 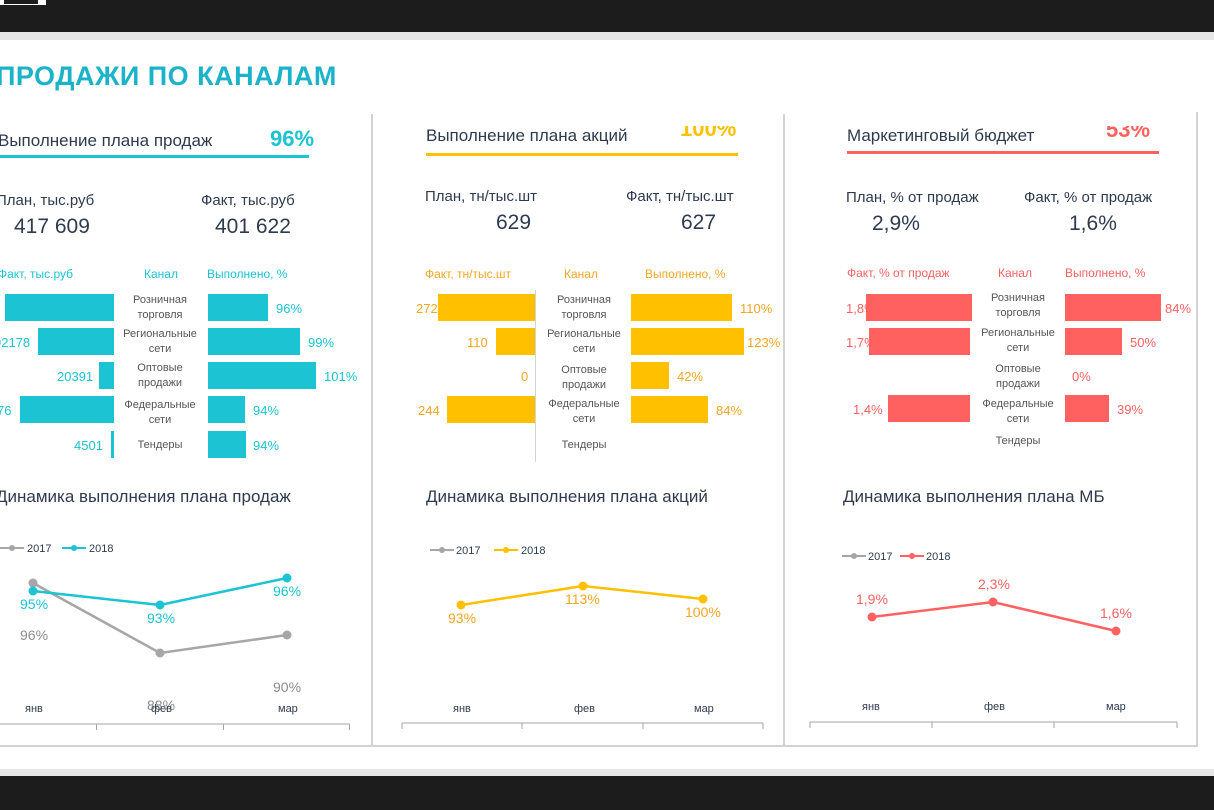 What do you see at coordinates (582, 154) in the screenshot?
I see `panel-promo-underline` at bounding box center [582, 154].